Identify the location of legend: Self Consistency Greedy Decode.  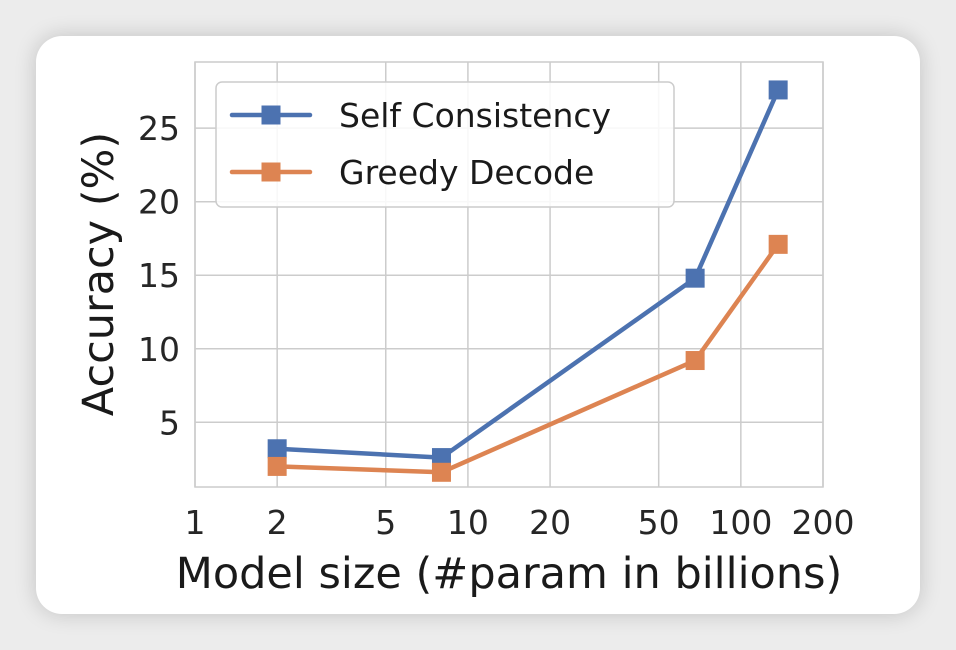
(445, 144).